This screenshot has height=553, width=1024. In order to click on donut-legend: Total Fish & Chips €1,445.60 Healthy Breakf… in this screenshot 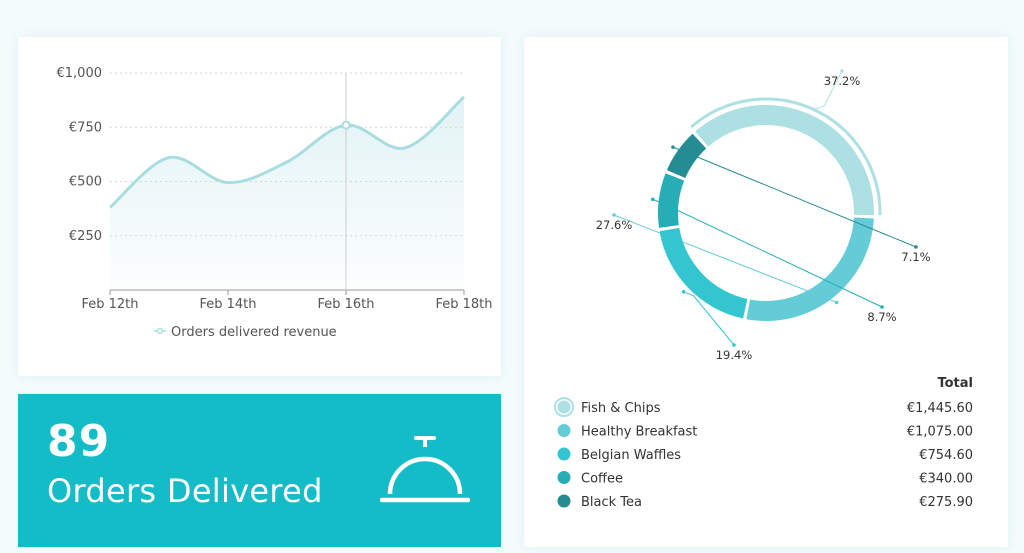, I will do `click(763, 443)`.